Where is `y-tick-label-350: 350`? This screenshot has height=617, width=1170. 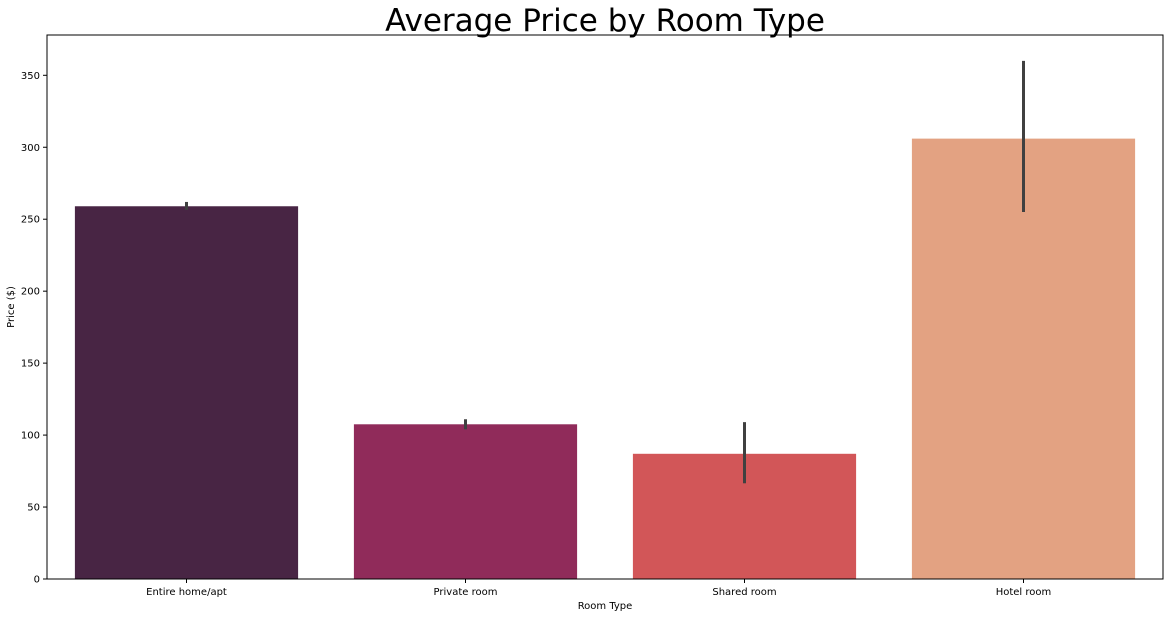
y-tick-label-350: 350 is located at coordinates (30, 76).